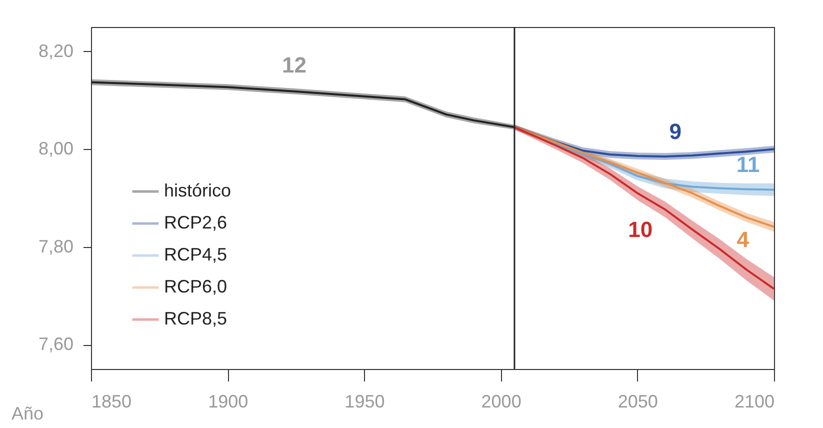 The width and height of the screenshot is (823, 428). Describe the element at coordinates (56, 246) in the screenshot. I see `y-tick-label: 7,80` at that location.